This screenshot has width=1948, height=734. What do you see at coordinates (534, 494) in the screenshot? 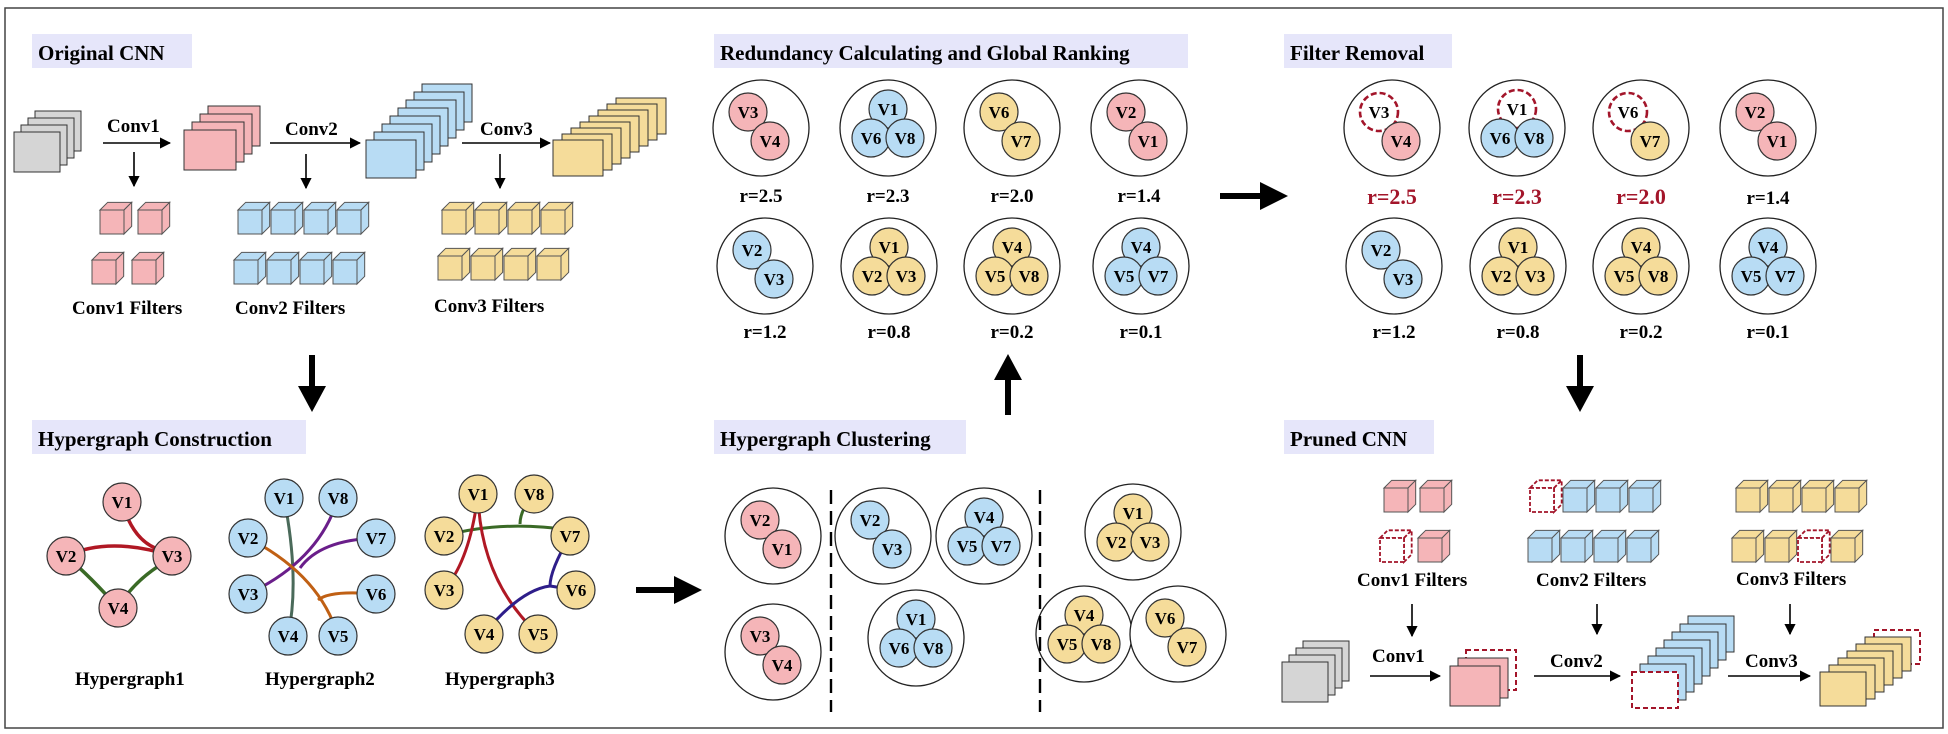
I see `hypergraph3-node-v8: V8` at bounding box center [534, 494].